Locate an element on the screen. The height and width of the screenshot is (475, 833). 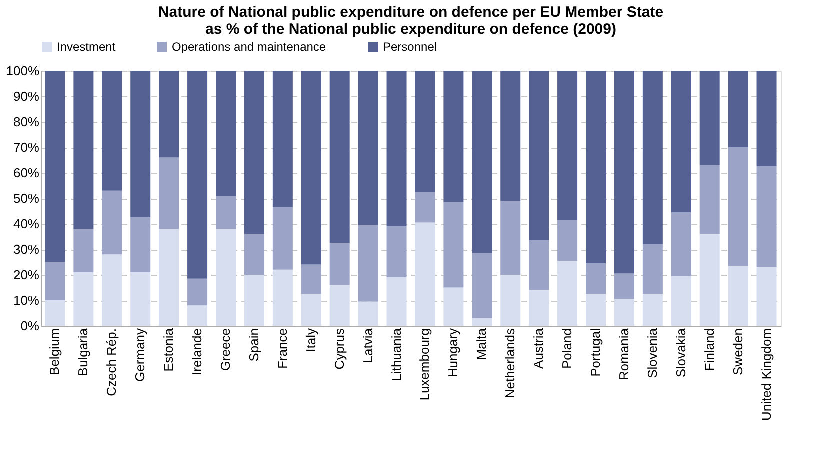
x-tick-label: Finland is located at coordinates (709, 350).